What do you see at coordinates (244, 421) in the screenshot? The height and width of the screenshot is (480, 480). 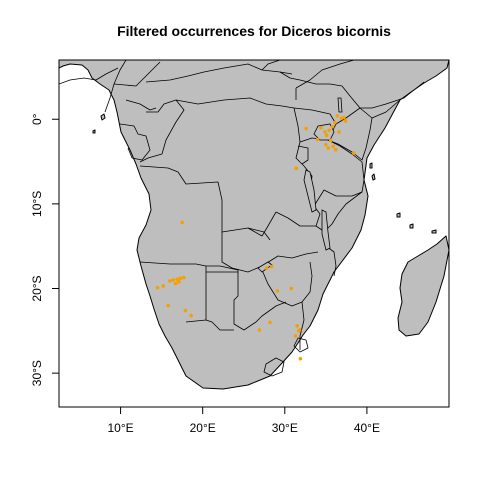 I see `x-axis: 10°E 20°E 30°E 40°E` at bounding box center [244, 421].